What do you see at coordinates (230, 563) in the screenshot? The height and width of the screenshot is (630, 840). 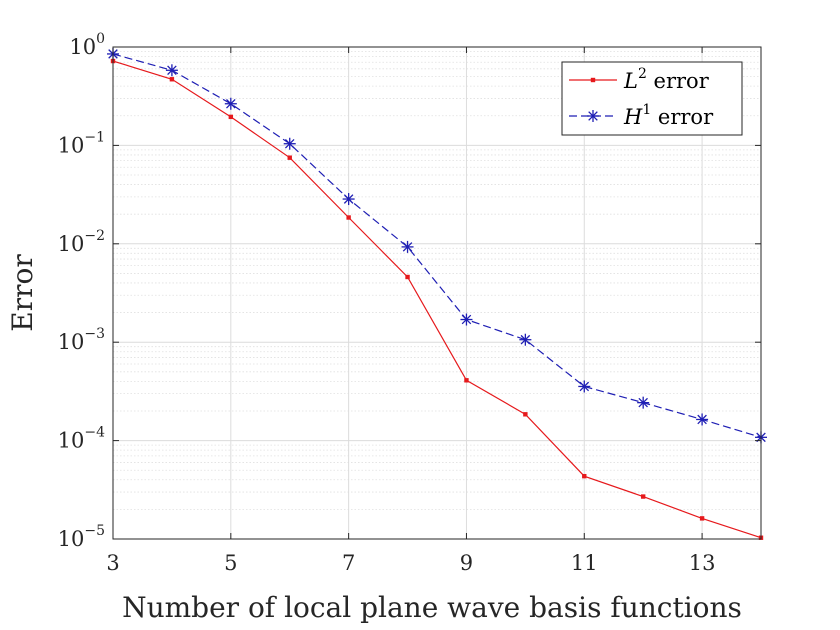 I see `x-tick-label: 5` at bounding box center [230, 563].